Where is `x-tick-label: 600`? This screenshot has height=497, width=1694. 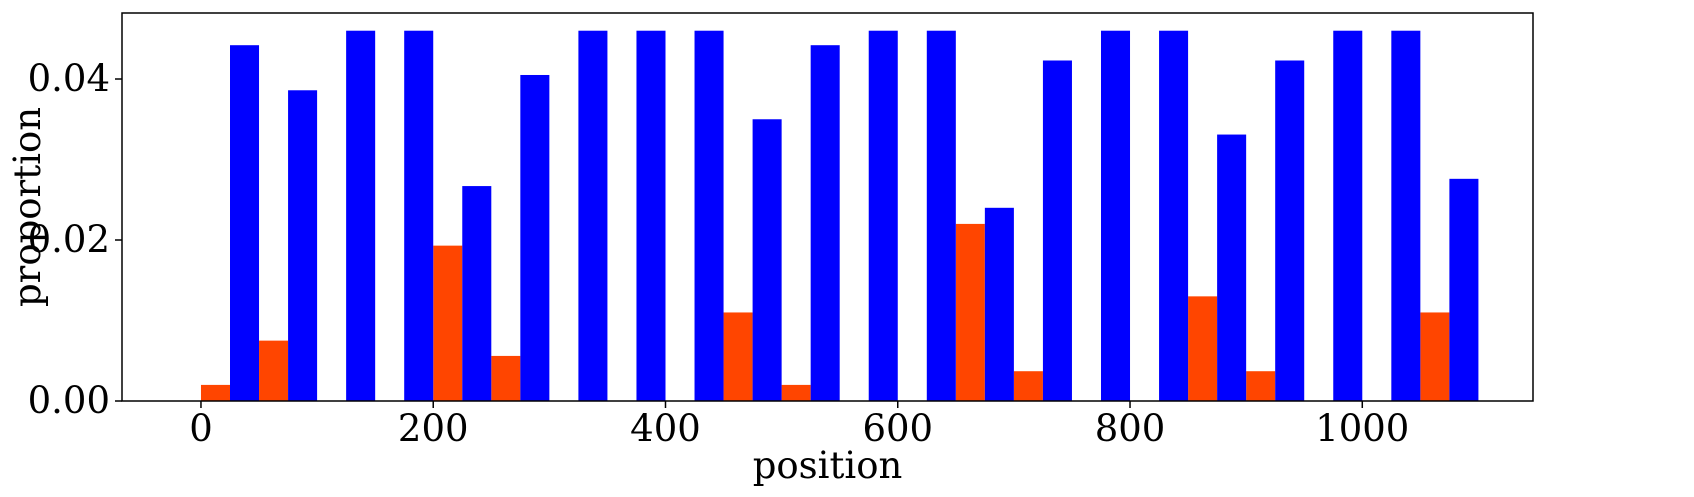 x-tick-label: 600 is located at coordinates (897, 428).